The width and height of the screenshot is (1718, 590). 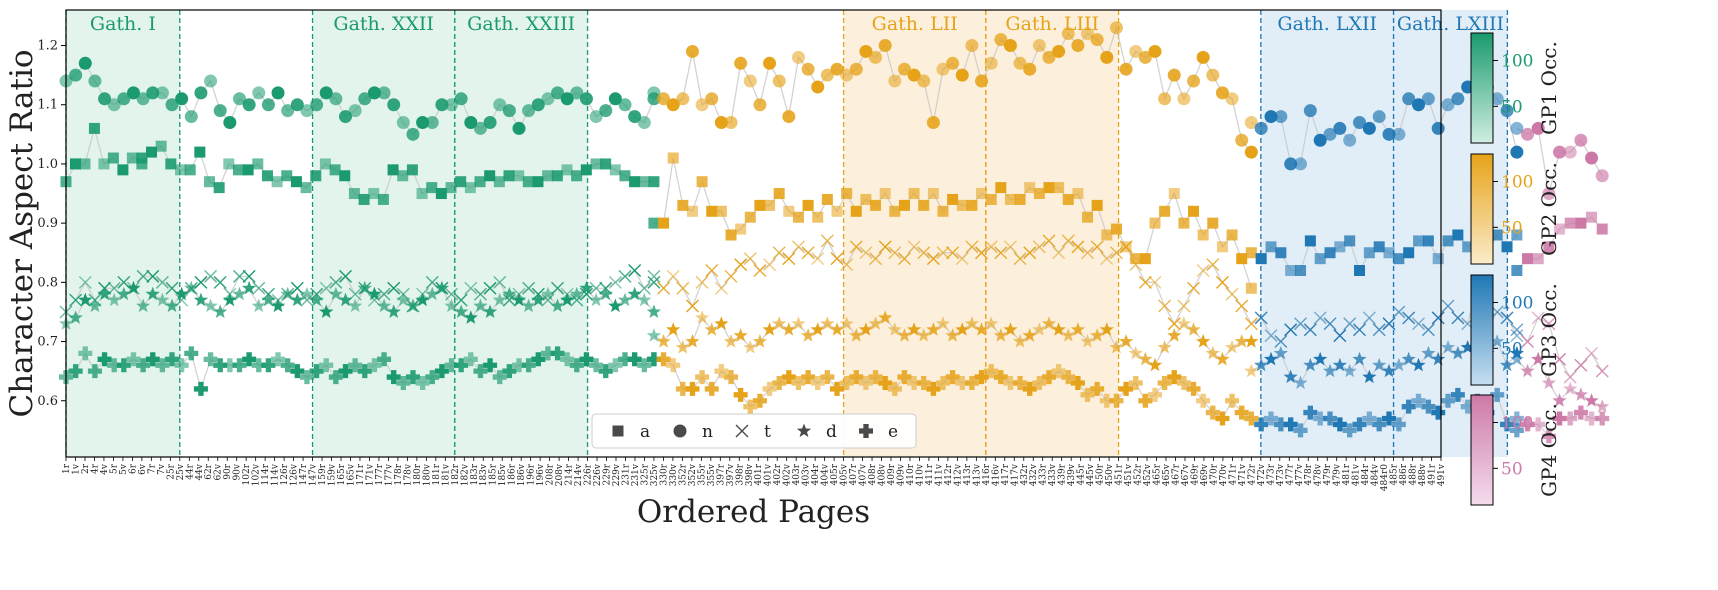 What do you see at coordinates (1281, 474) in the screenshot?
I see `x-tick-label: 473v` at bounding box center [1281, 474].